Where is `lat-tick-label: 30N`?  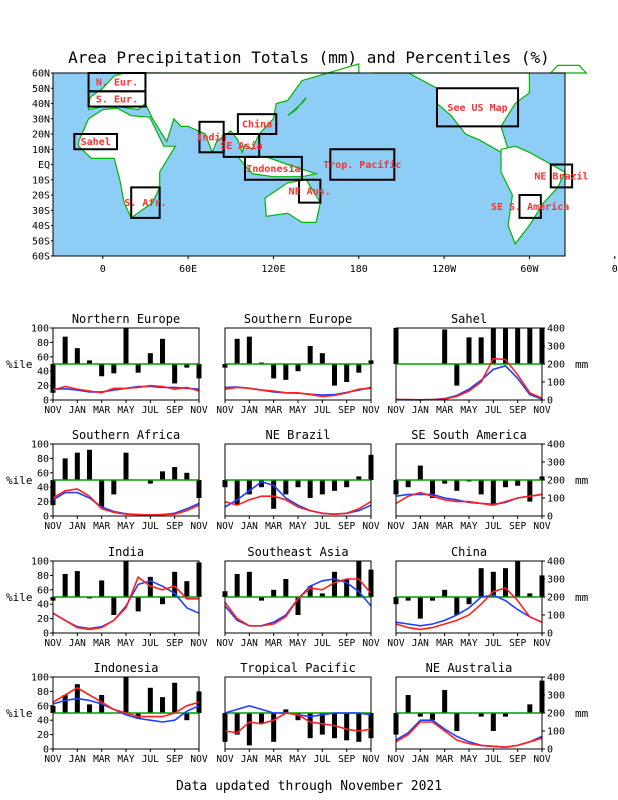
lat-tick-label: 30N is located at coordinates (41, 119).